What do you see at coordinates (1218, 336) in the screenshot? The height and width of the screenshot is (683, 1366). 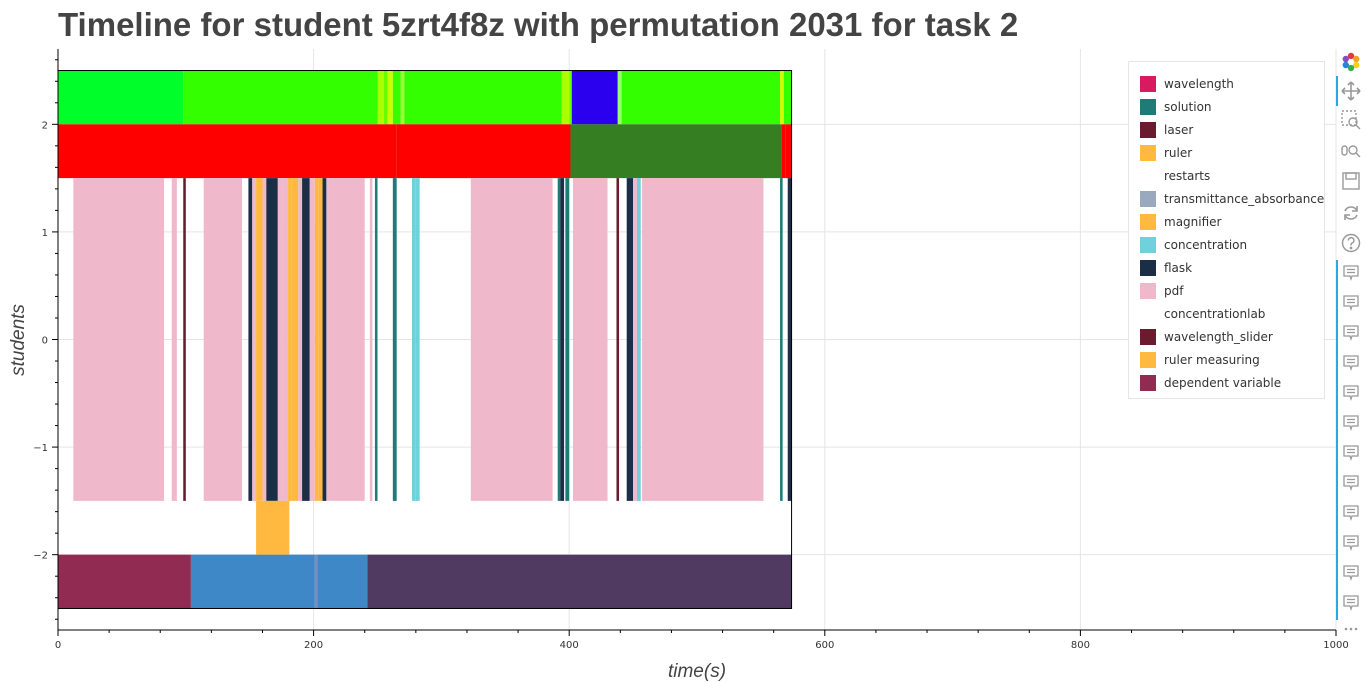 I see `legend-label: wavelength_slider` at bounding box center [1218, 336].